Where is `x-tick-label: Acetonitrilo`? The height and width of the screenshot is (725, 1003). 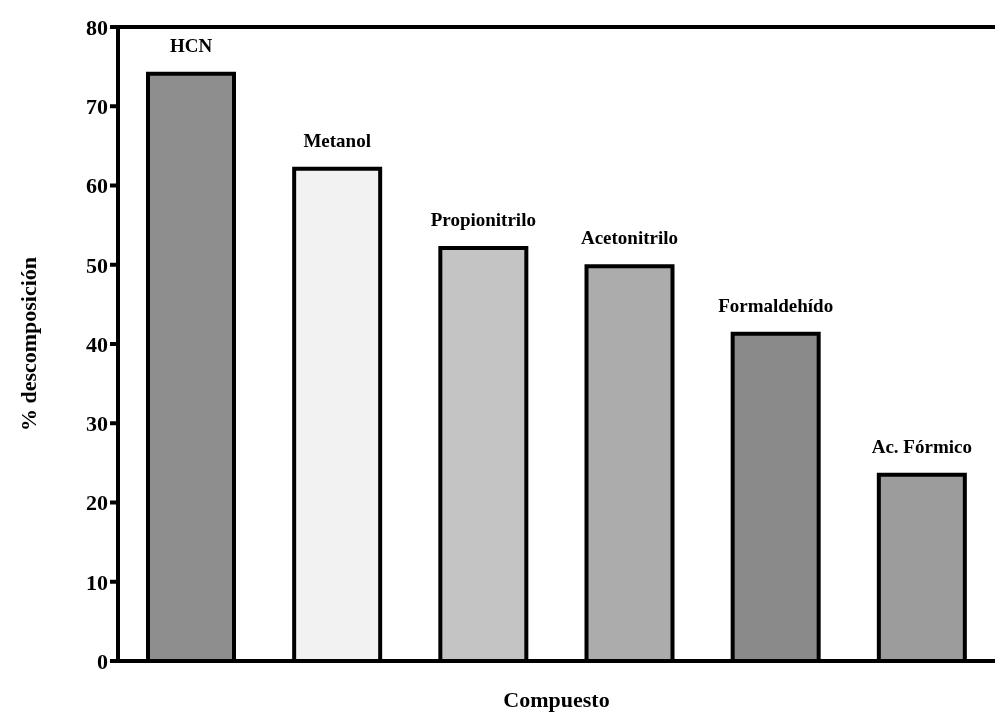
x-tick-label: Acetonitrilo is located at coordinates (629, 238).